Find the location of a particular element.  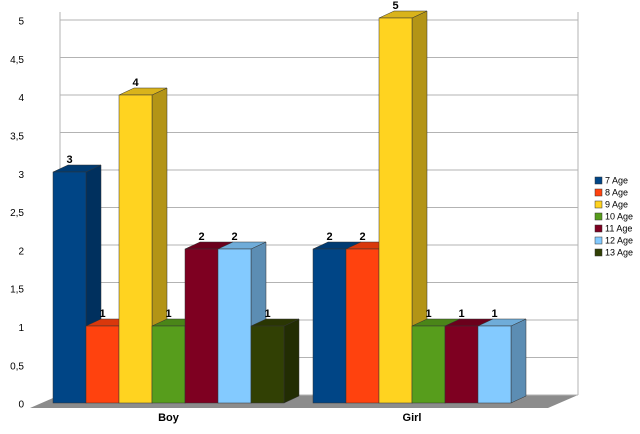

y-tick-label: 4,5 is located at coordinates (17, 60).